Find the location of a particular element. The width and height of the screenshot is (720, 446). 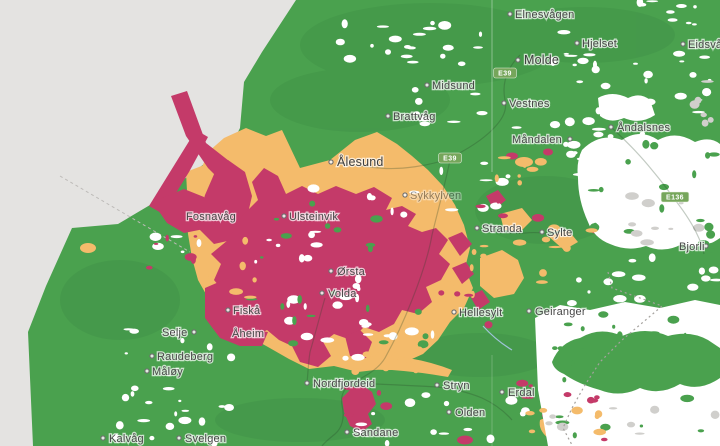

e-road-badge-label: E39 is located at coordinates (505, 74).